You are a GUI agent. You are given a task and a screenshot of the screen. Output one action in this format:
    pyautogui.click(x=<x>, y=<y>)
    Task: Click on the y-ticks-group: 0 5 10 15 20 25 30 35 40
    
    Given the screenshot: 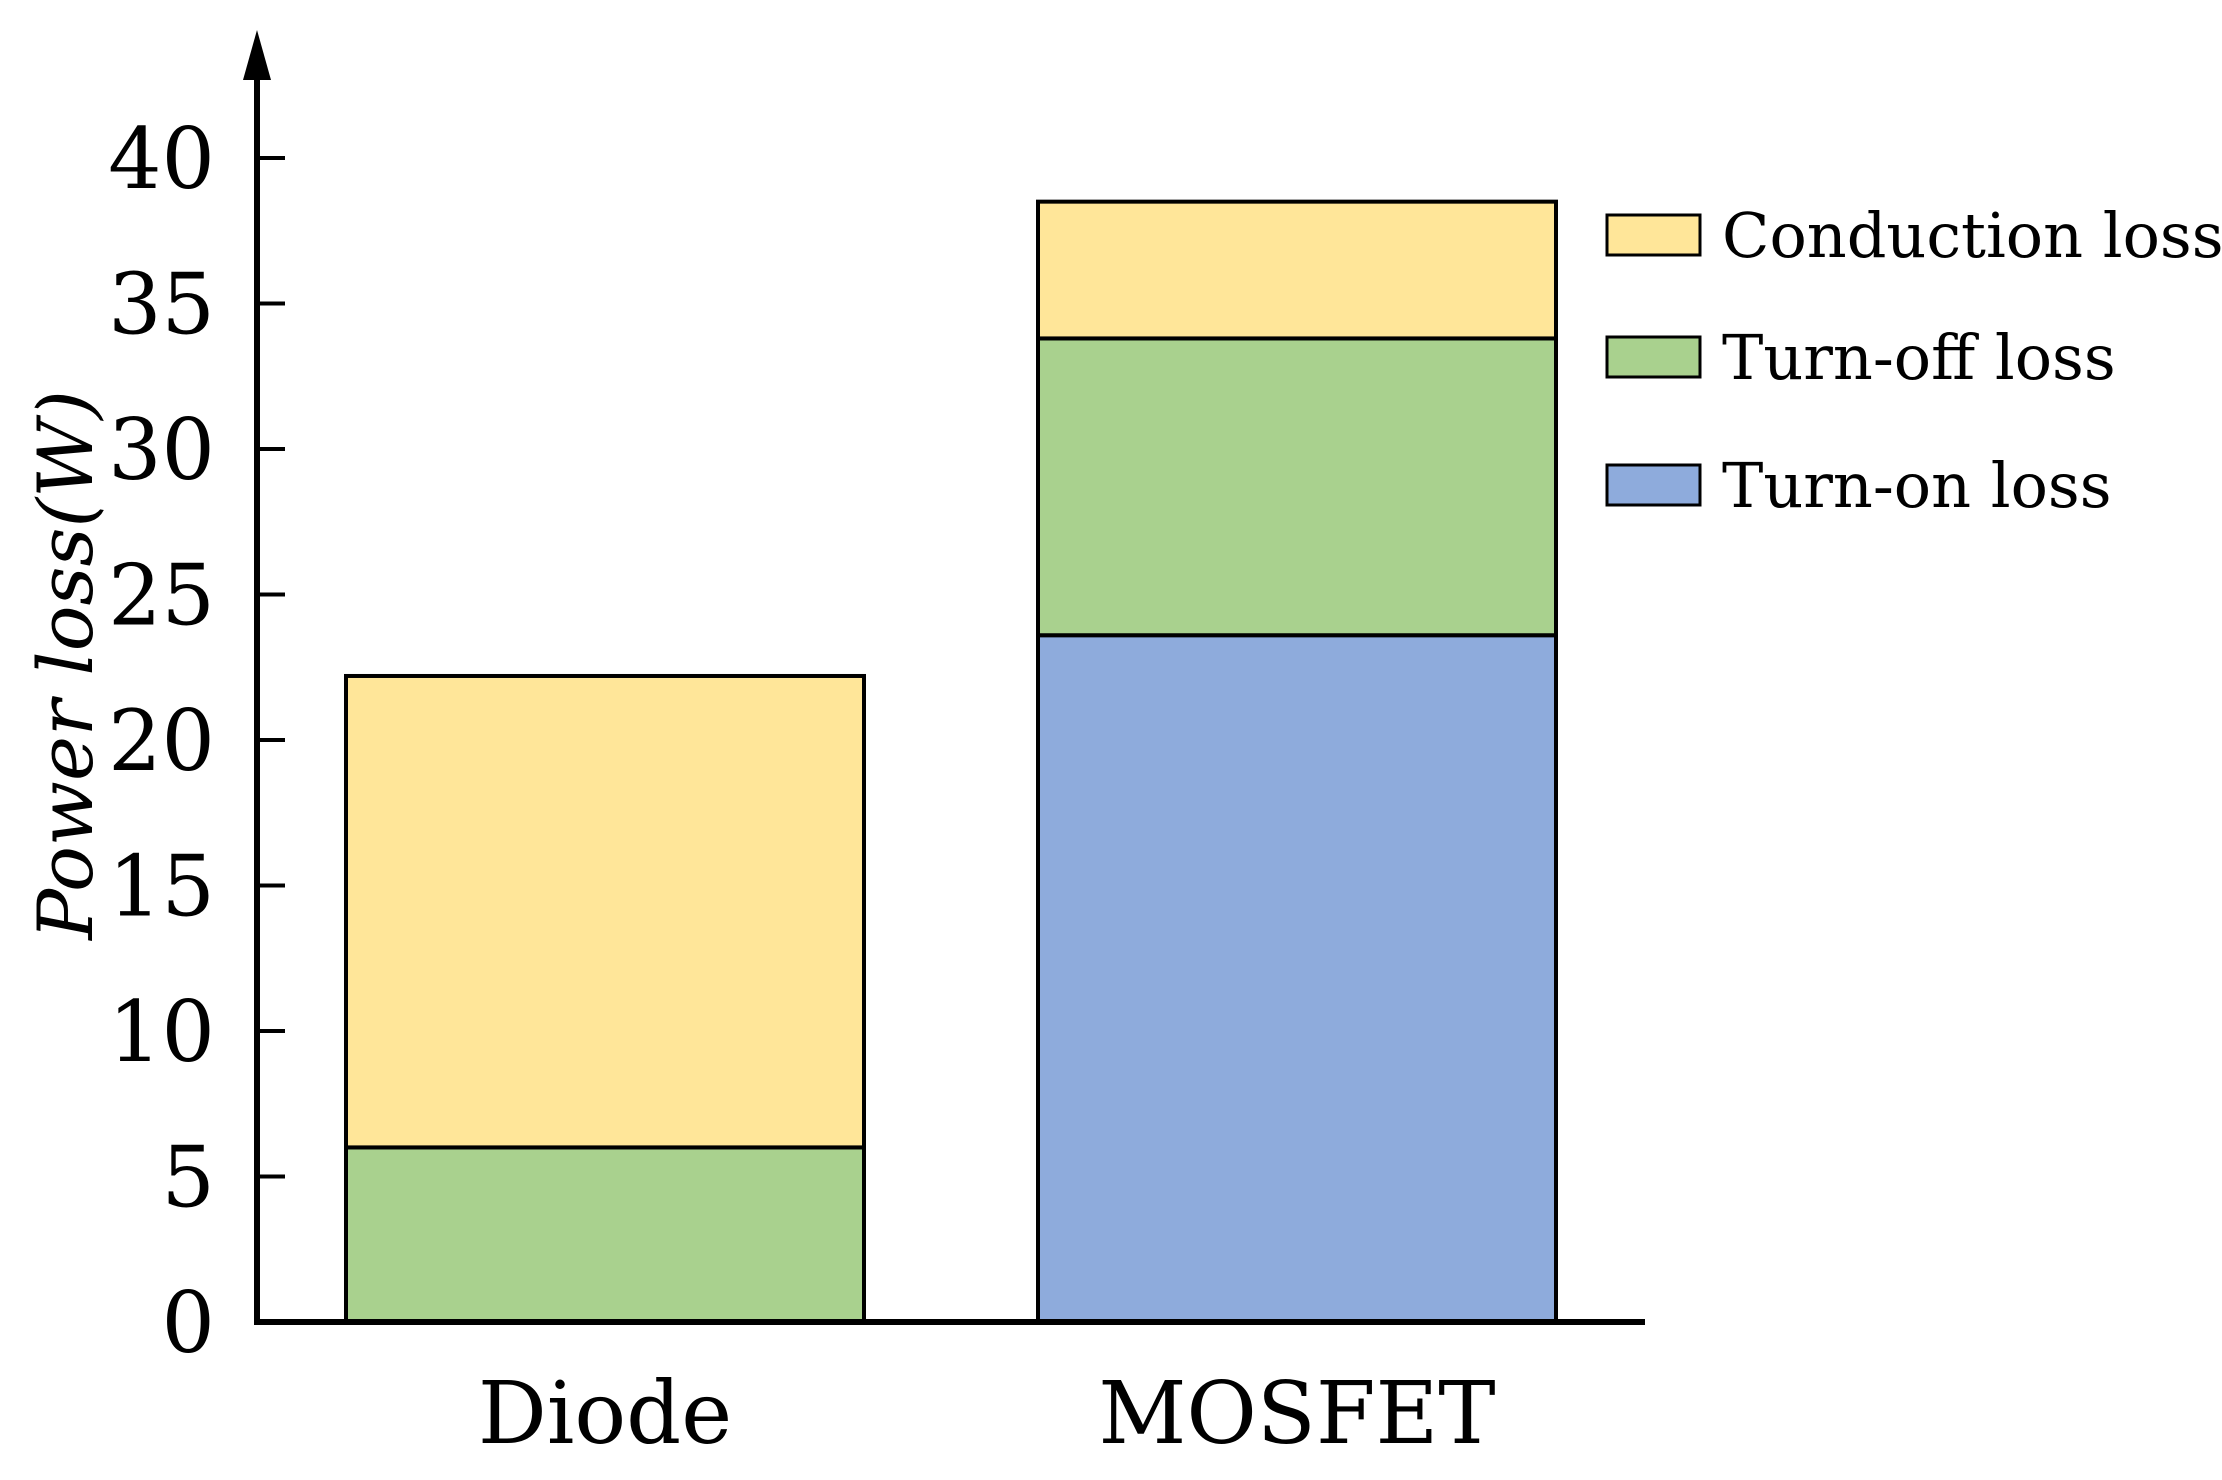 What is the action you would take?
    pyautogui.click(x=196, y=741)
    